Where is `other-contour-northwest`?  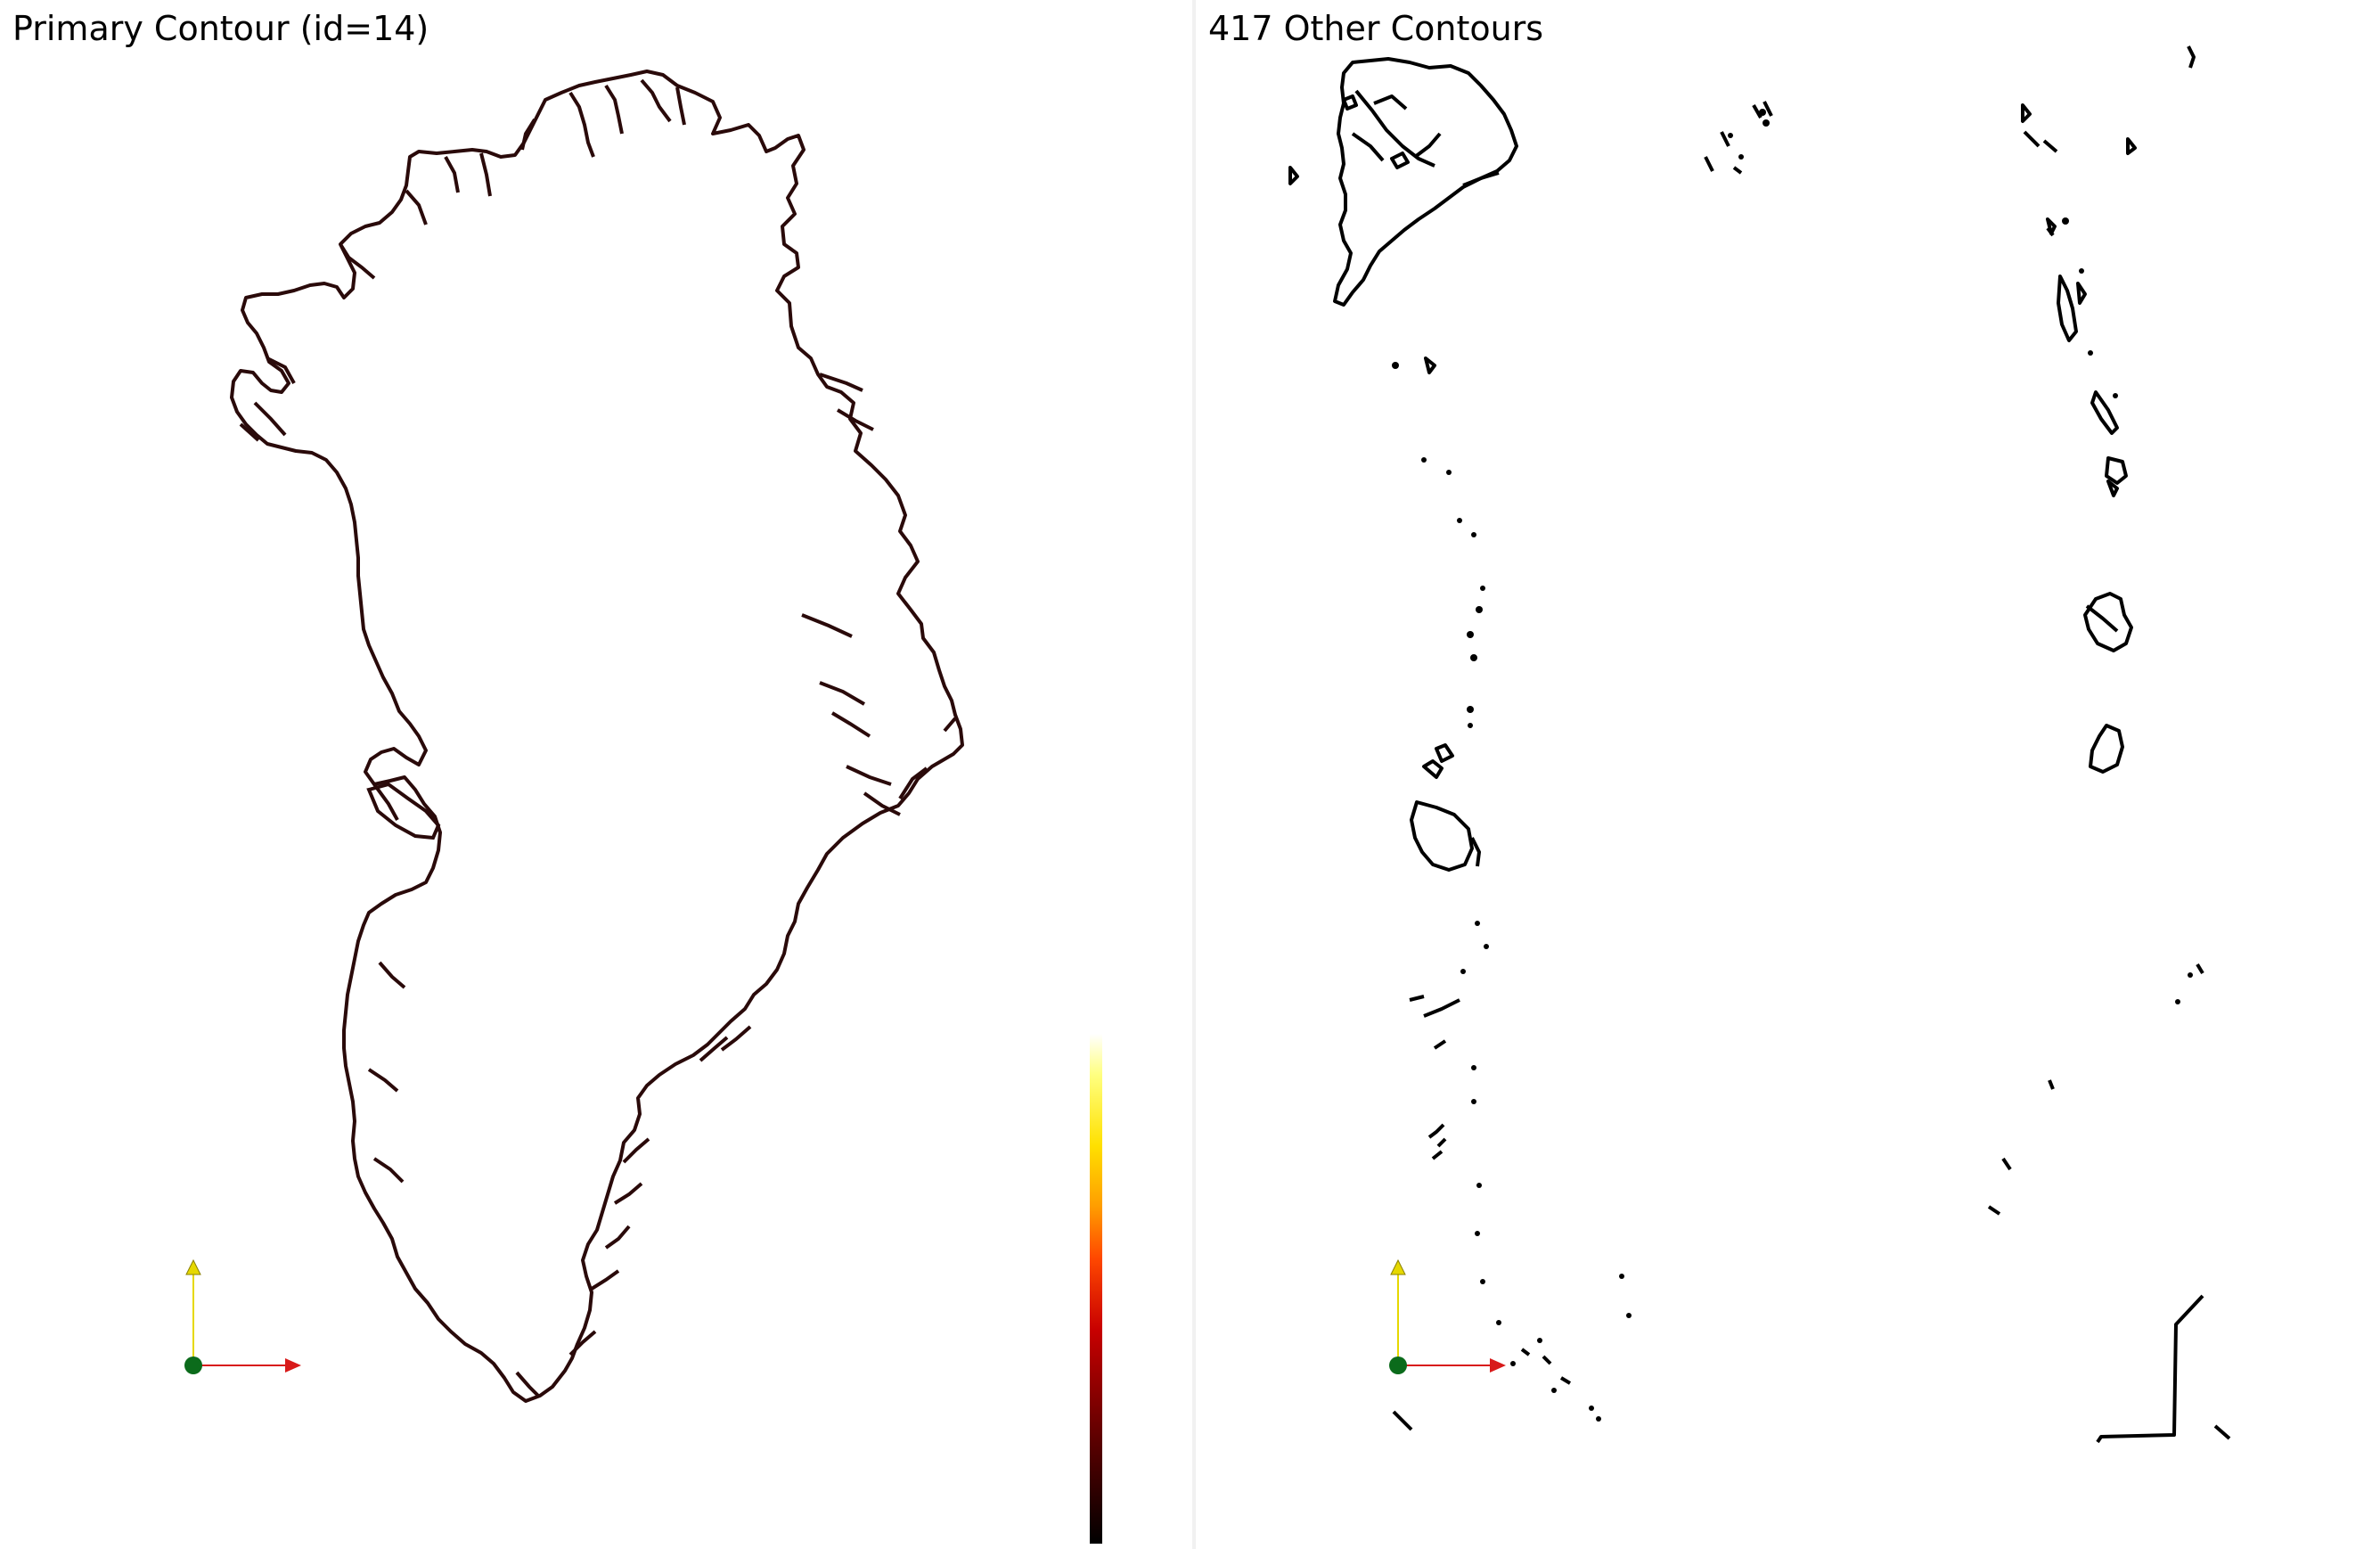 other-contour-northwest is located at coordinates (1425, 182).